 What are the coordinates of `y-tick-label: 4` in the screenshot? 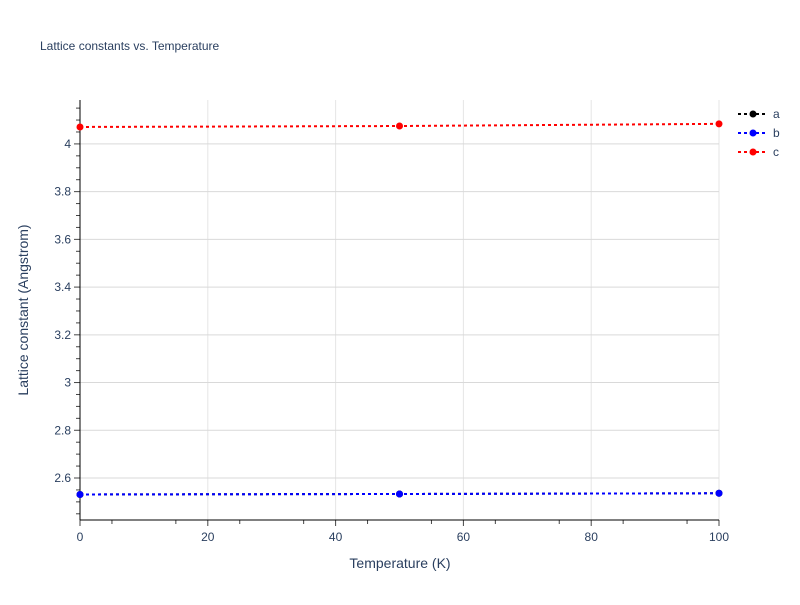 It's located at (67, 144).